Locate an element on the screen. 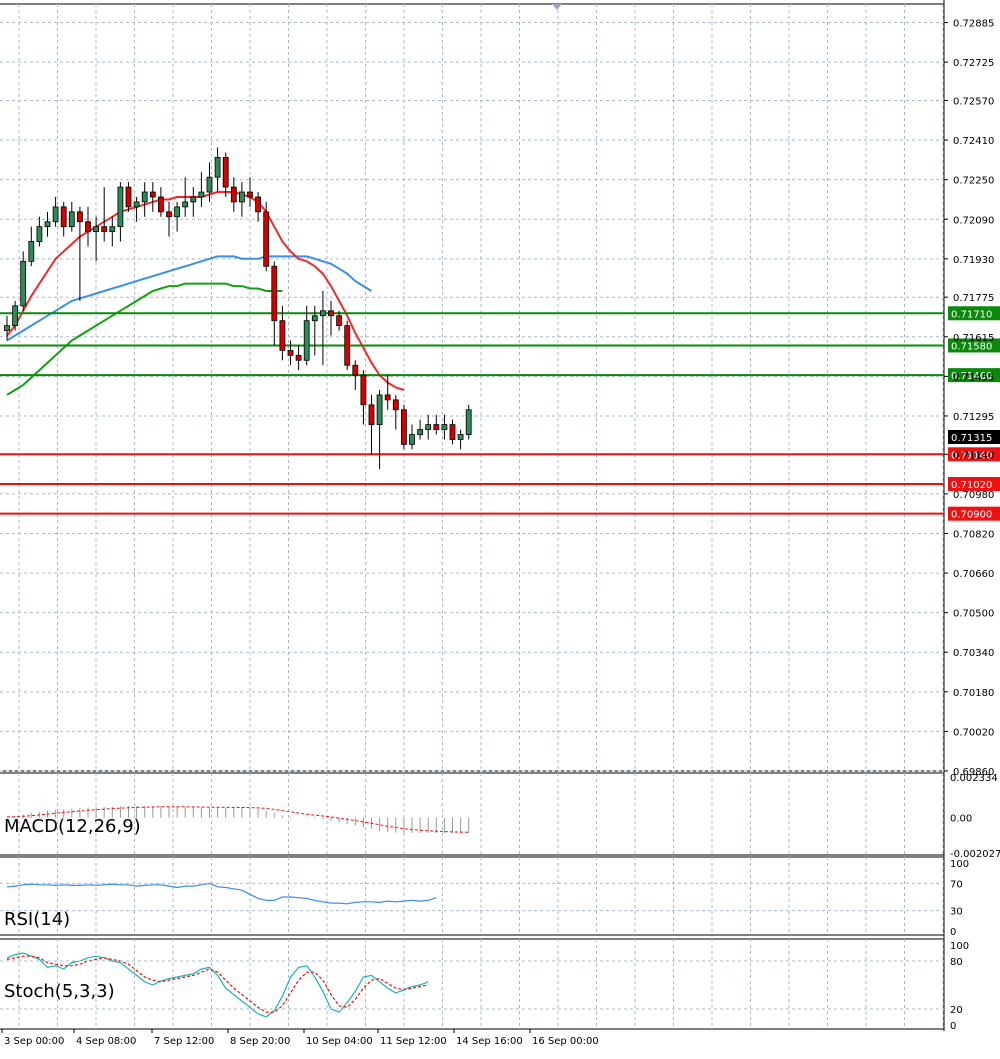 This screenshot has height=1059, width=1000. stoch-main-line is located at coordinates (217, 985).